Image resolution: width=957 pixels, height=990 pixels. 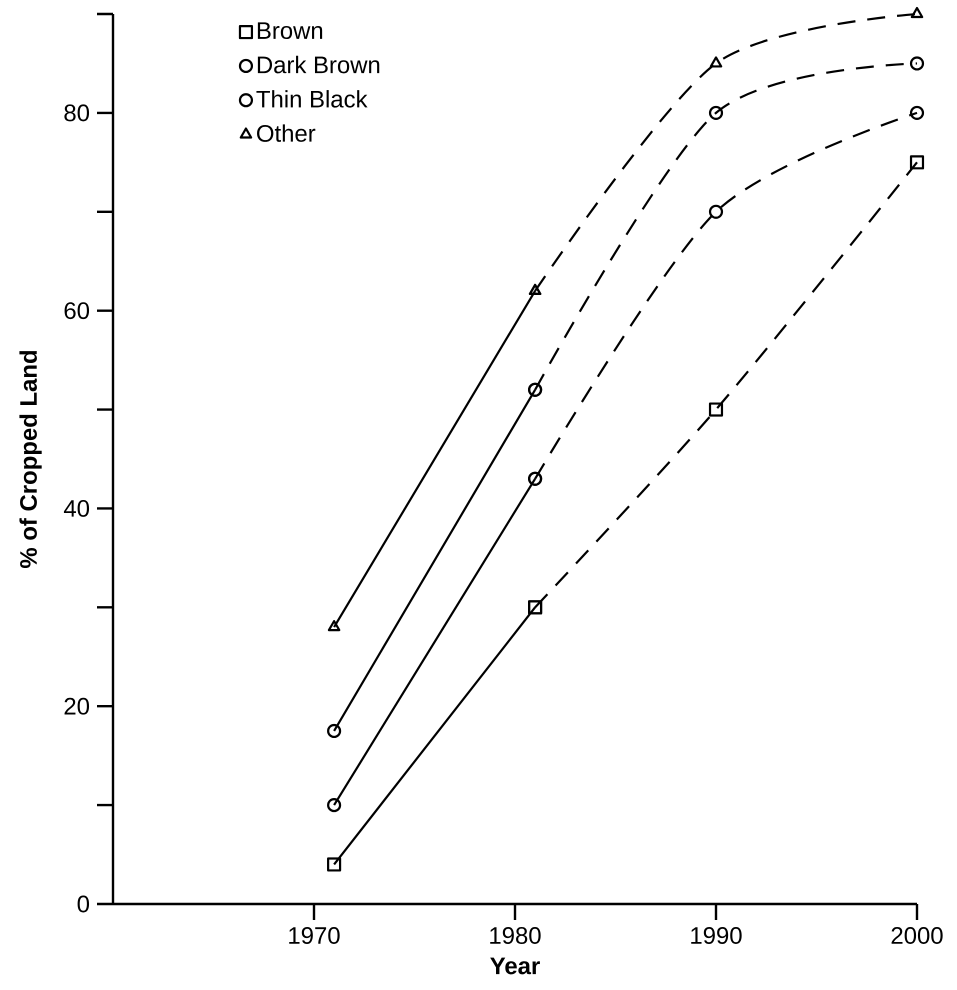 I want to click on x-axis-title: Year, so click(x=515, y=966).